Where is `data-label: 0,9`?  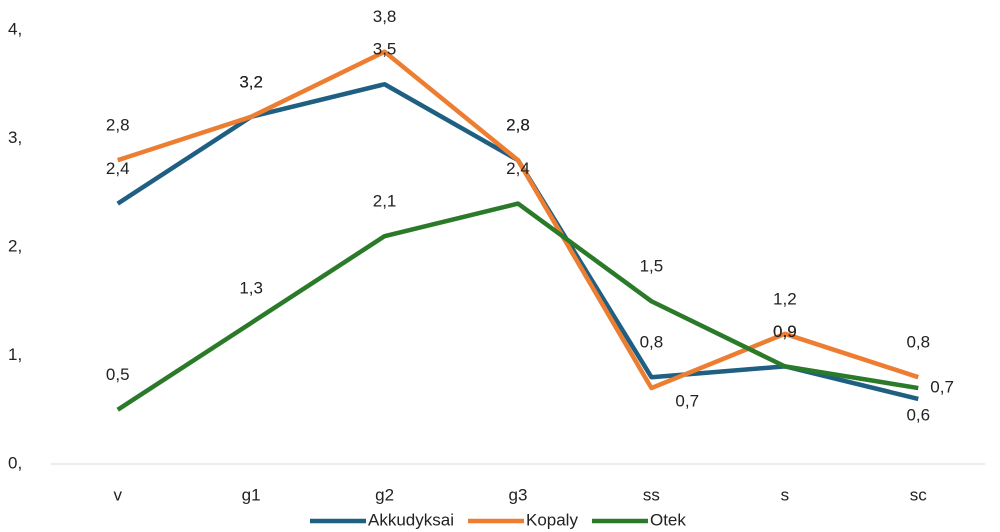
data-label: 0,9 is located at coordinates (785, 331).